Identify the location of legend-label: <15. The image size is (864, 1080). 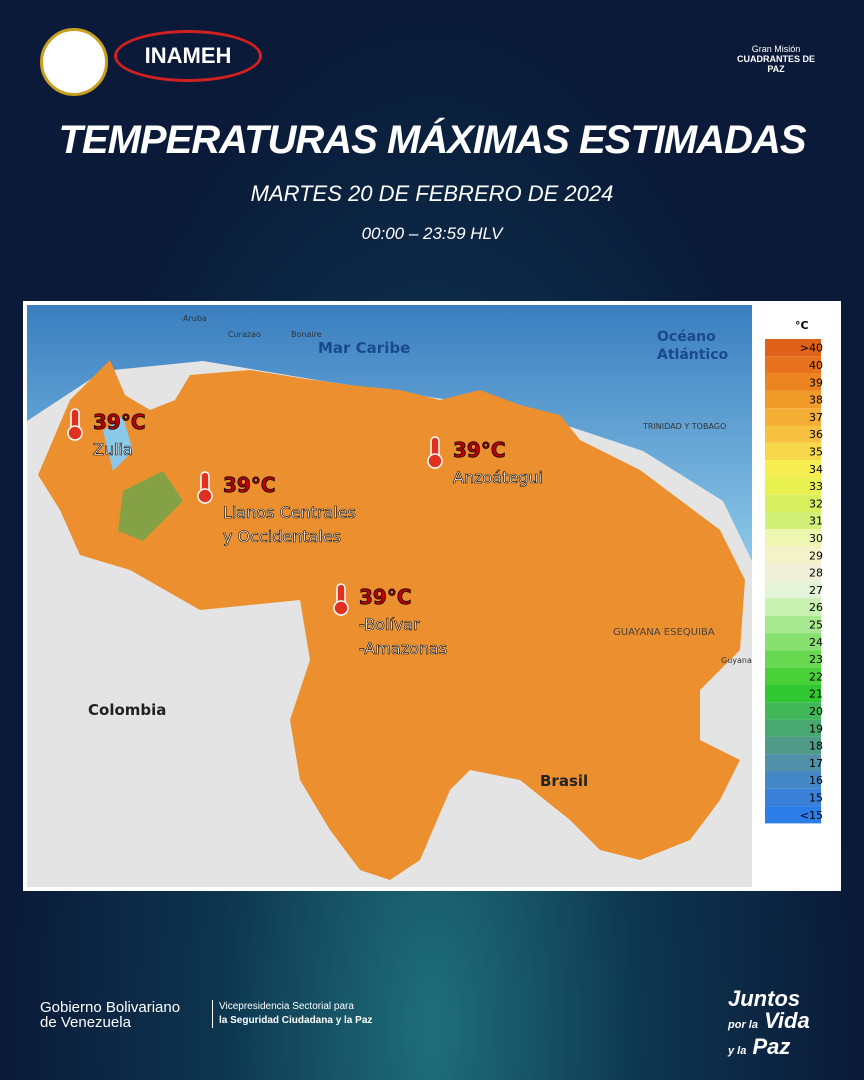
(811, 815).